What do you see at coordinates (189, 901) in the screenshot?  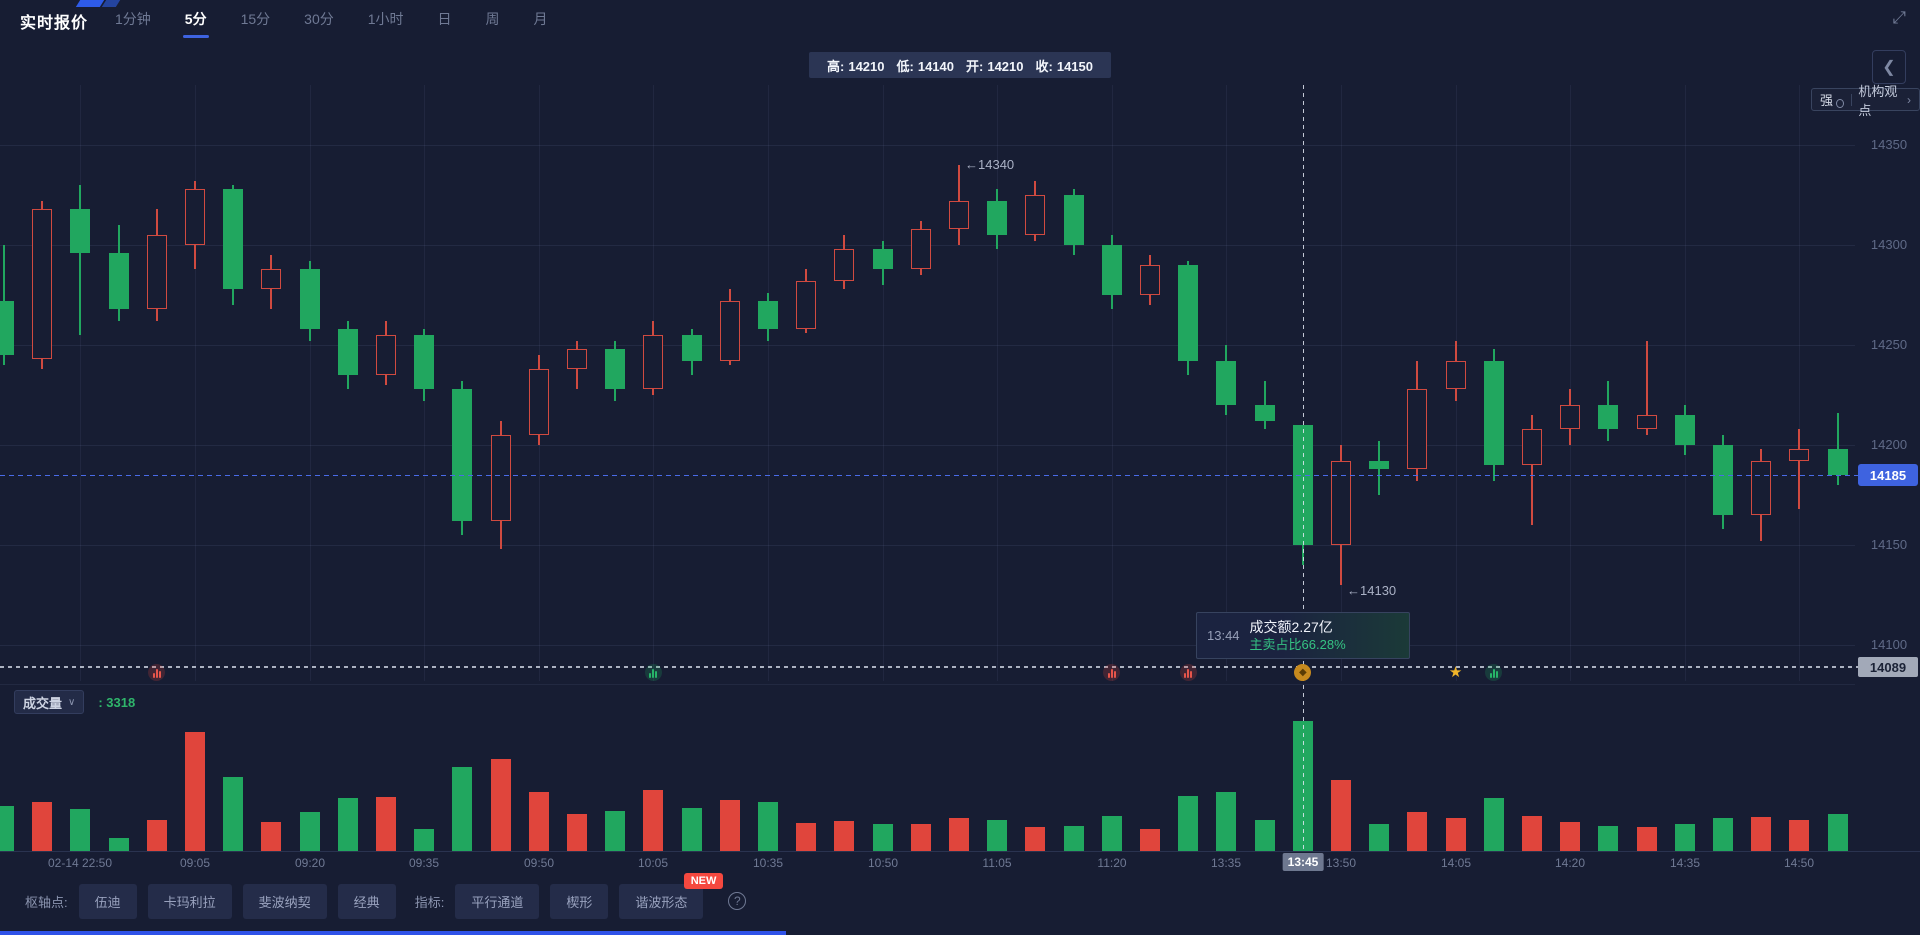 I see `pivot-button-1: 卡玛利拉` at bounding box center [189, 901].